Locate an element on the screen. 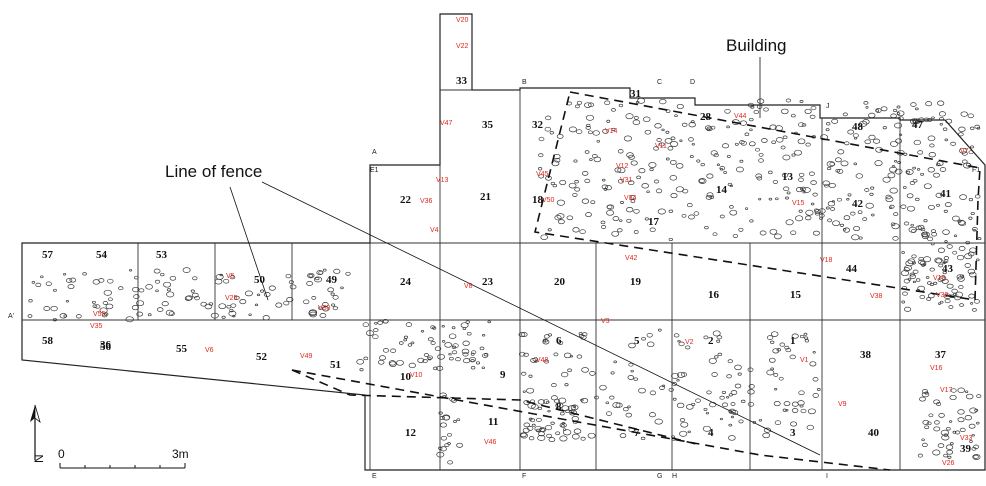 The width and height of the screenshot is (986, 486). find-number: V48 is located at coordinates (542, 360).